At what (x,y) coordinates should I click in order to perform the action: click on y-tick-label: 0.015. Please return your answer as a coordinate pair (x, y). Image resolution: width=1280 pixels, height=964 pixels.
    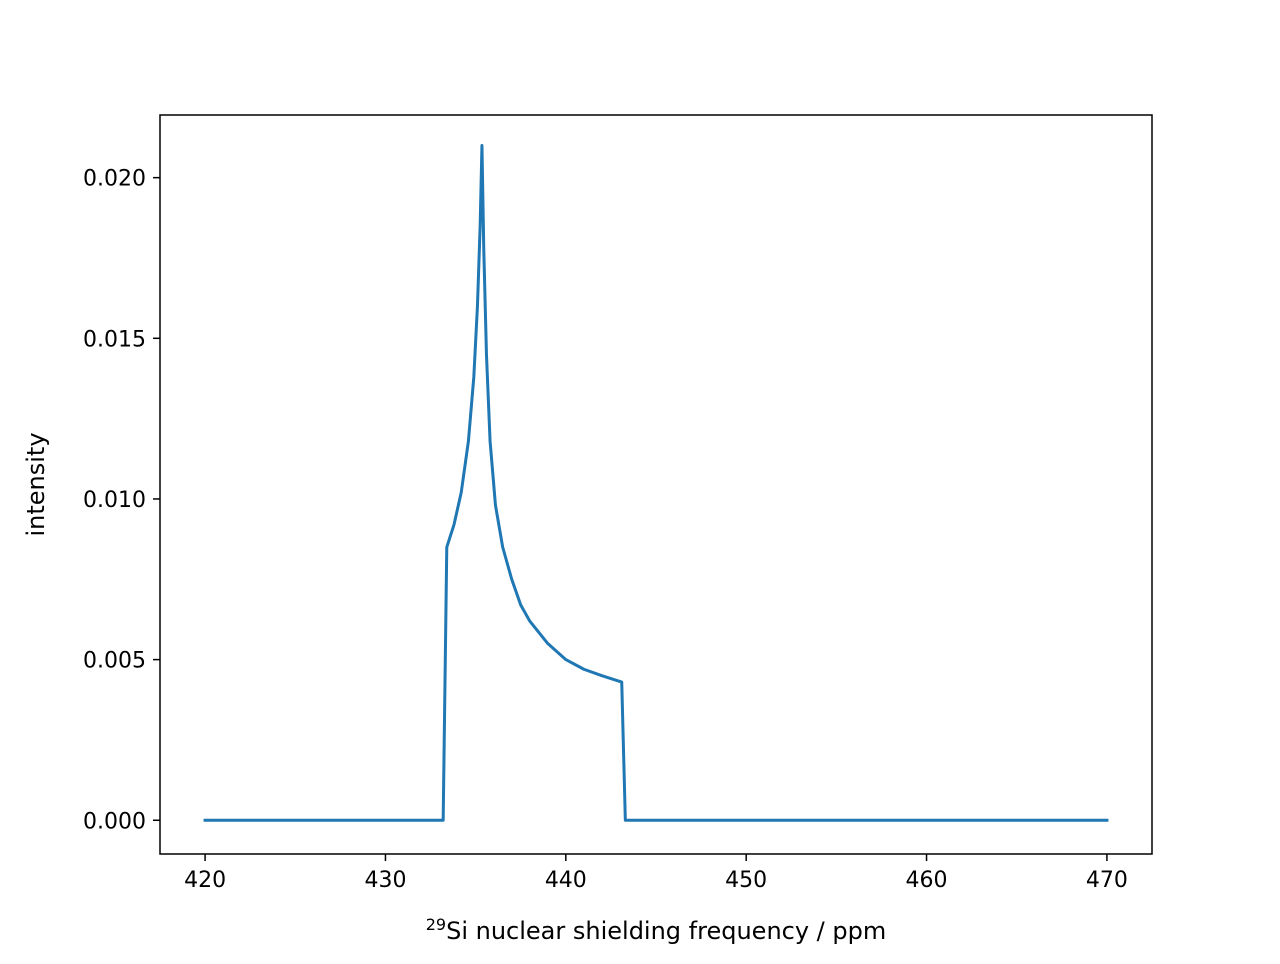
    Looking at the image, I should click on (114, 339).